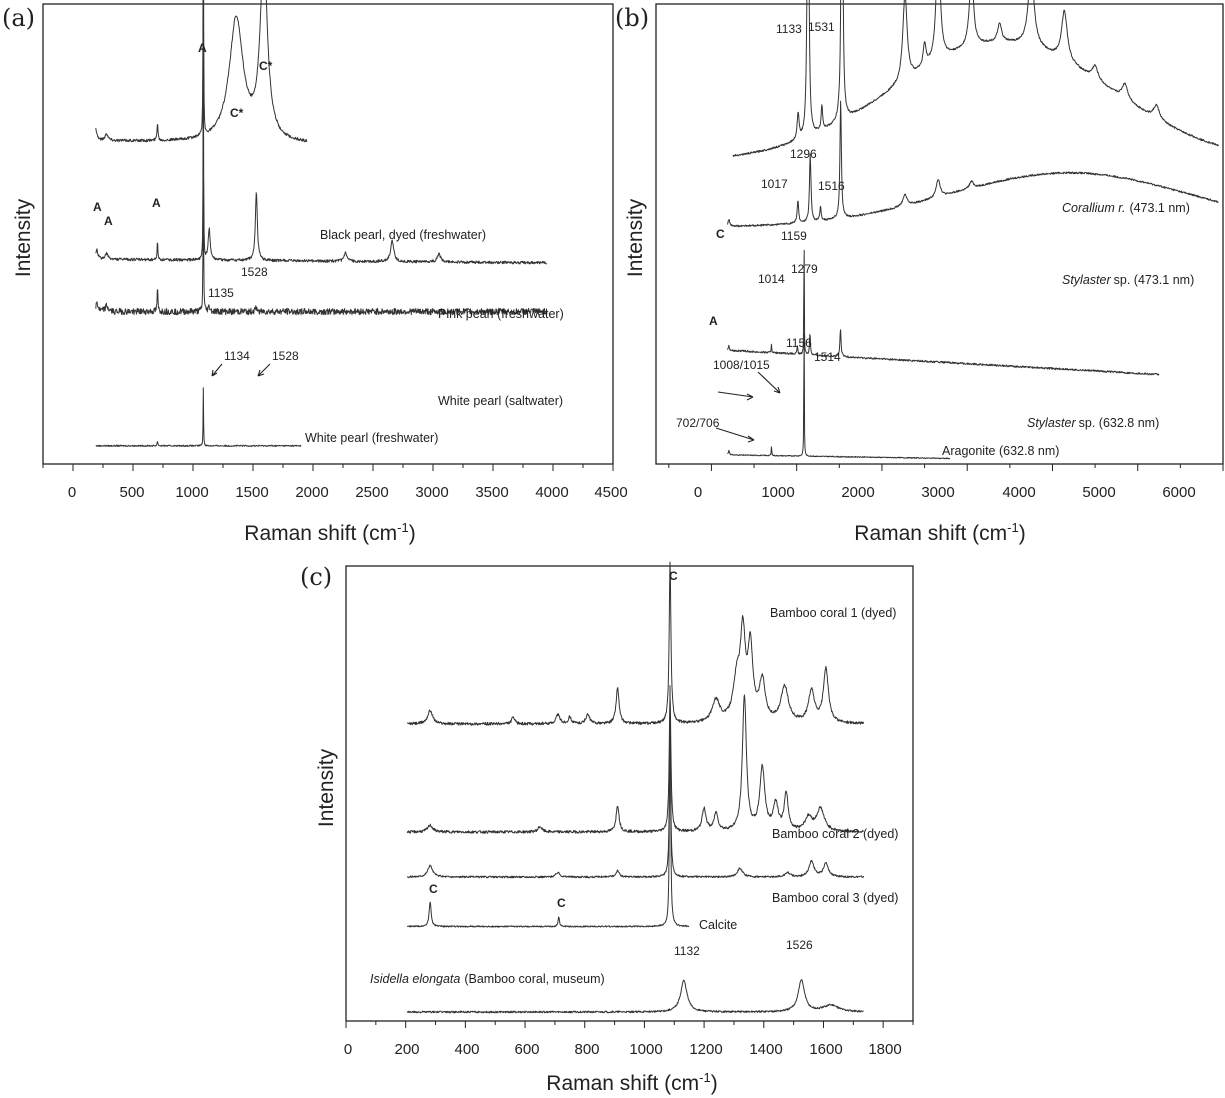 This screenshot has width=1225, height=1098. Describe the element at coordinates (534, 979) in the screenshot. I see `series-label-rest: (Bamboo coral, museum)` at that location.